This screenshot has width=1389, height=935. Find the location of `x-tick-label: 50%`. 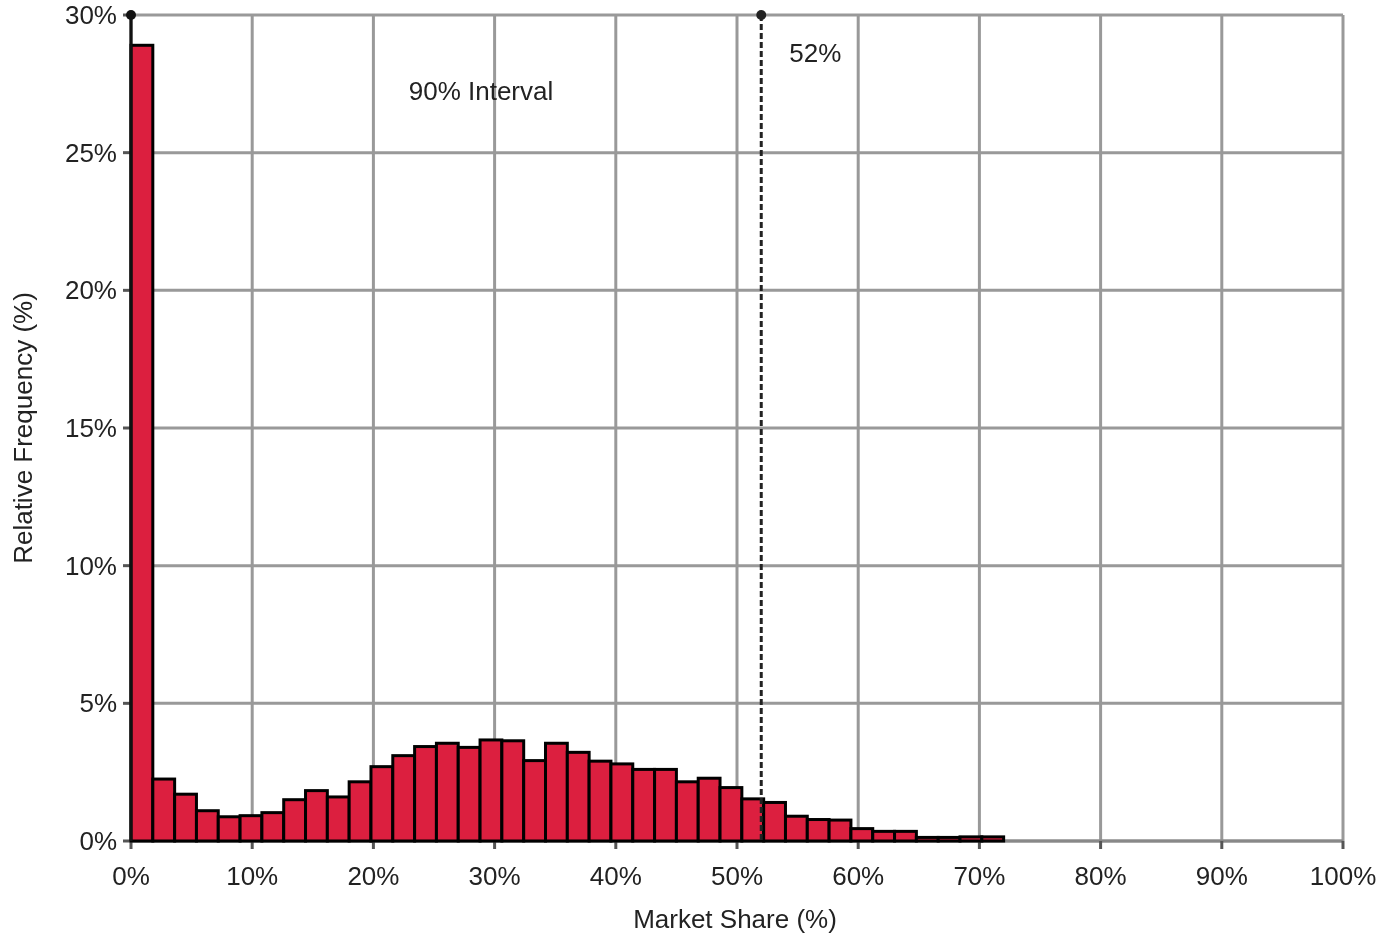

x-tick-label: 50% is located at coordinates (737, 876).